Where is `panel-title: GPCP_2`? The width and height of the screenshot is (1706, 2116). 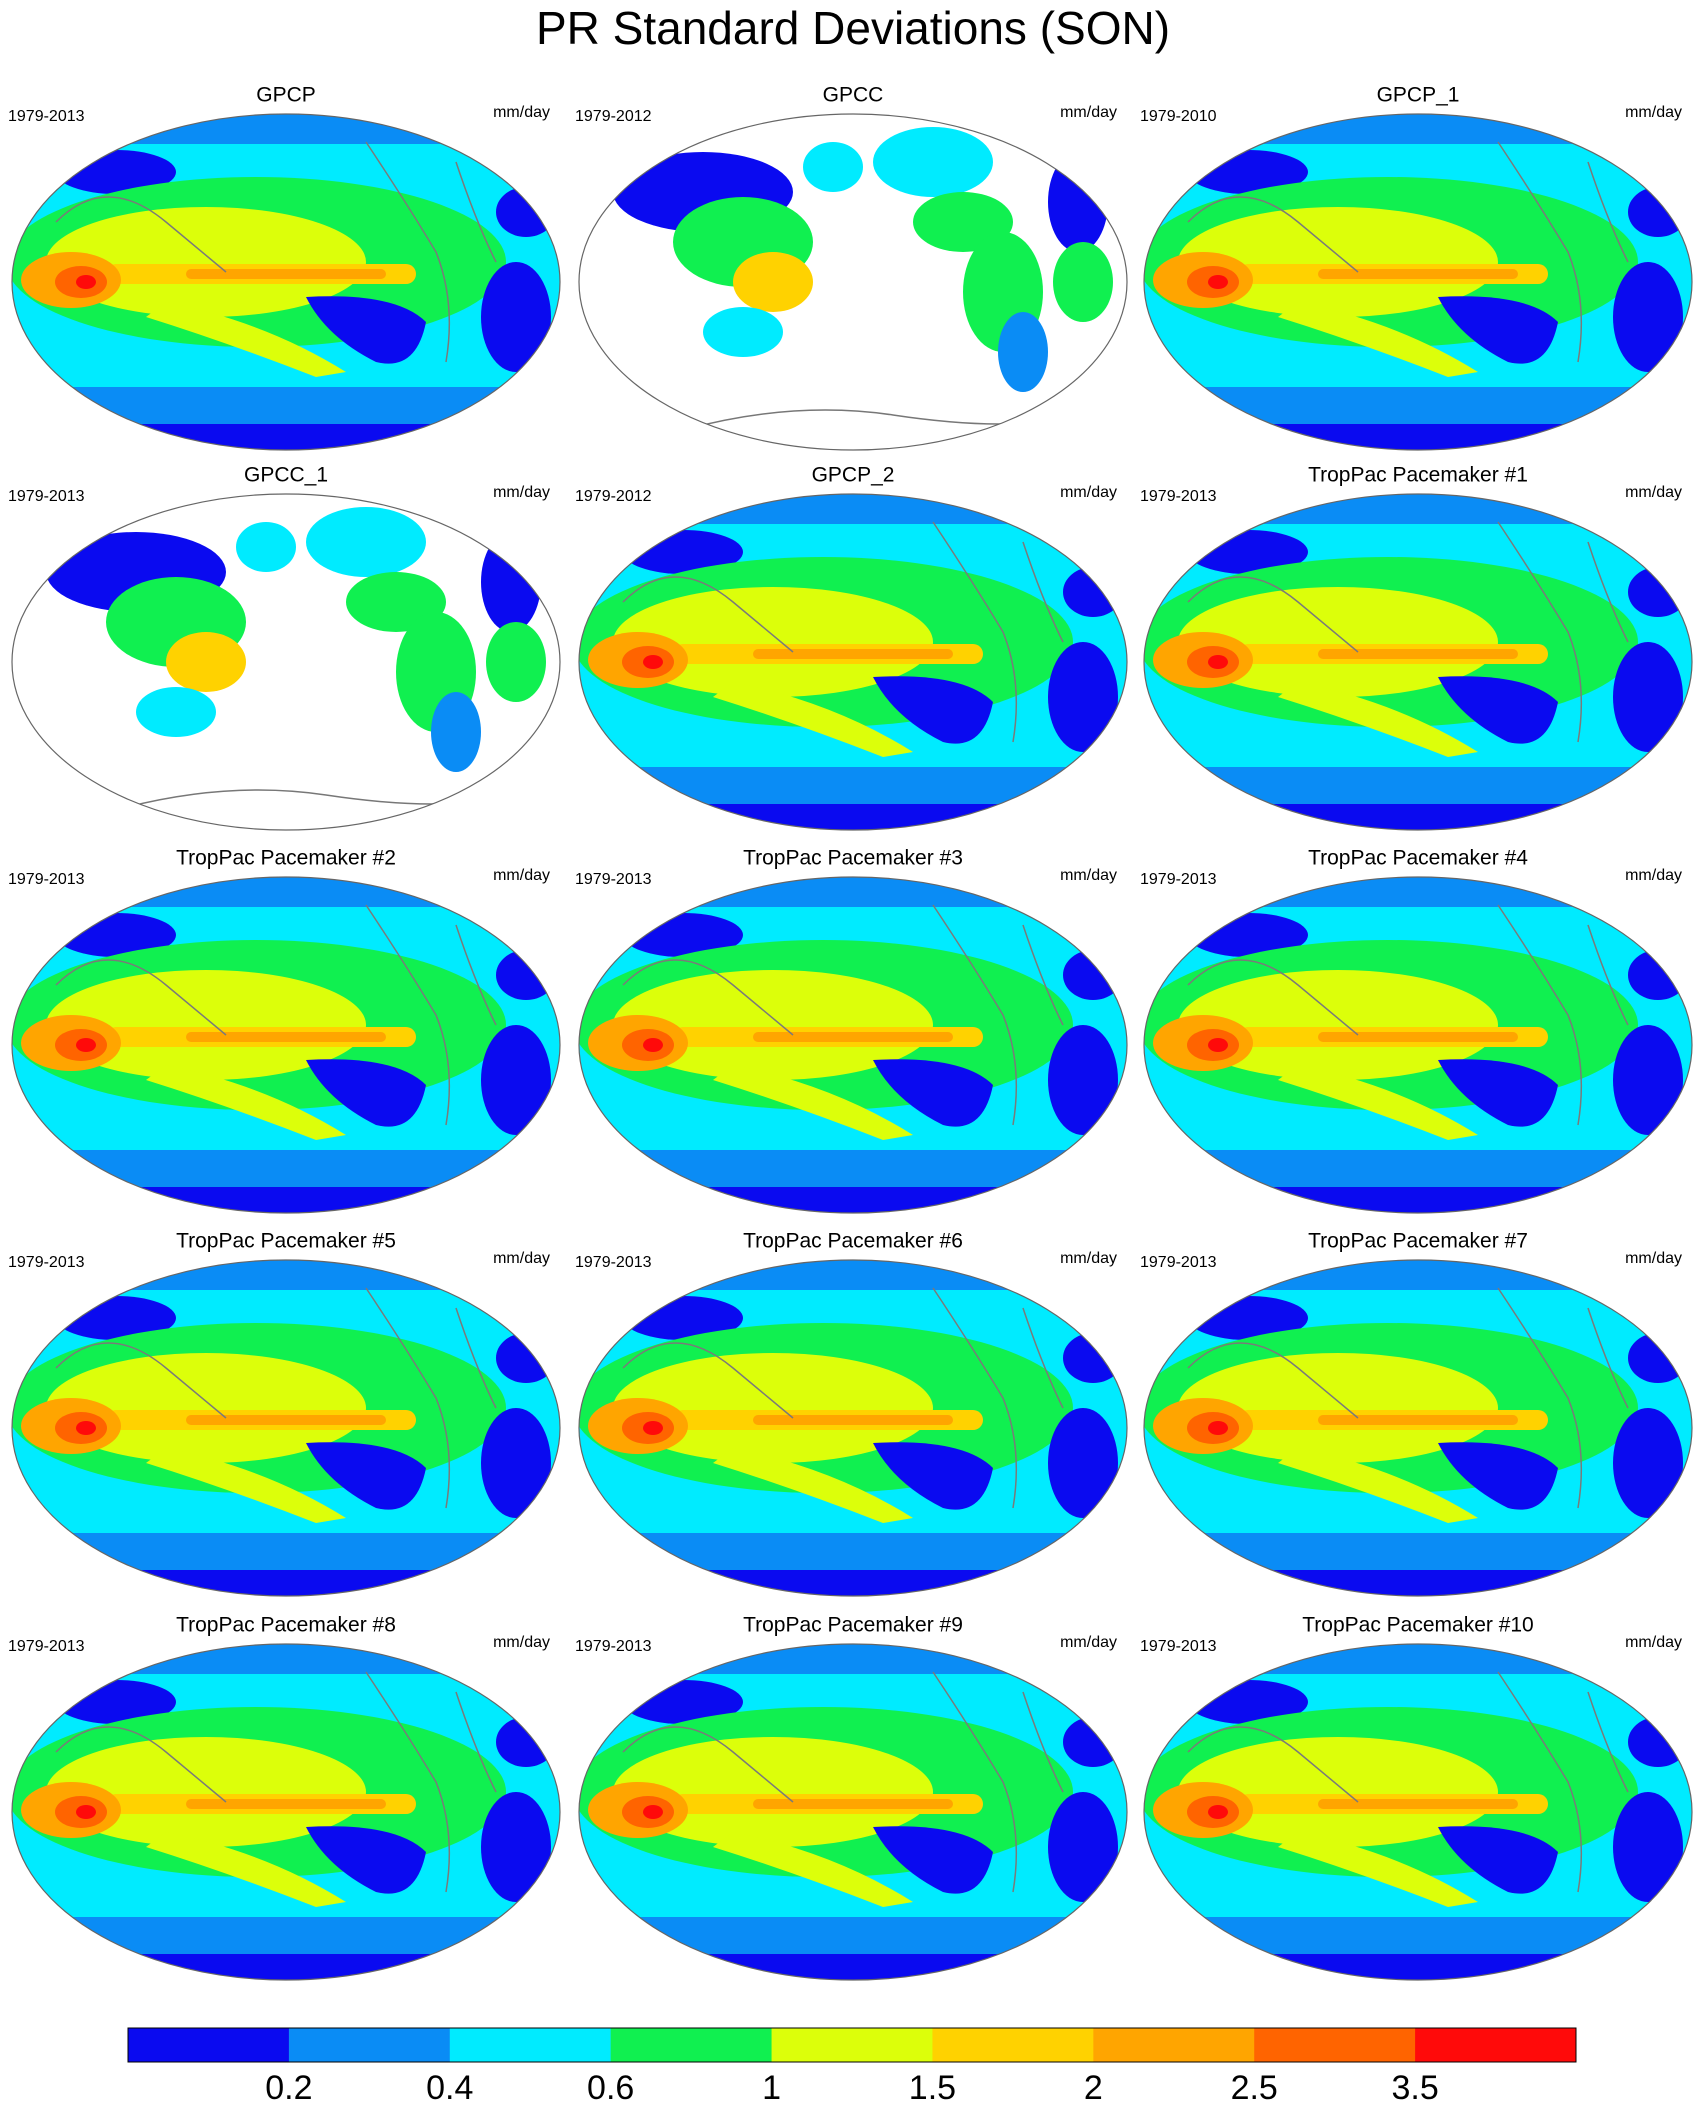
panel-title: GPCP_2 is located at coordinates (853, 475).